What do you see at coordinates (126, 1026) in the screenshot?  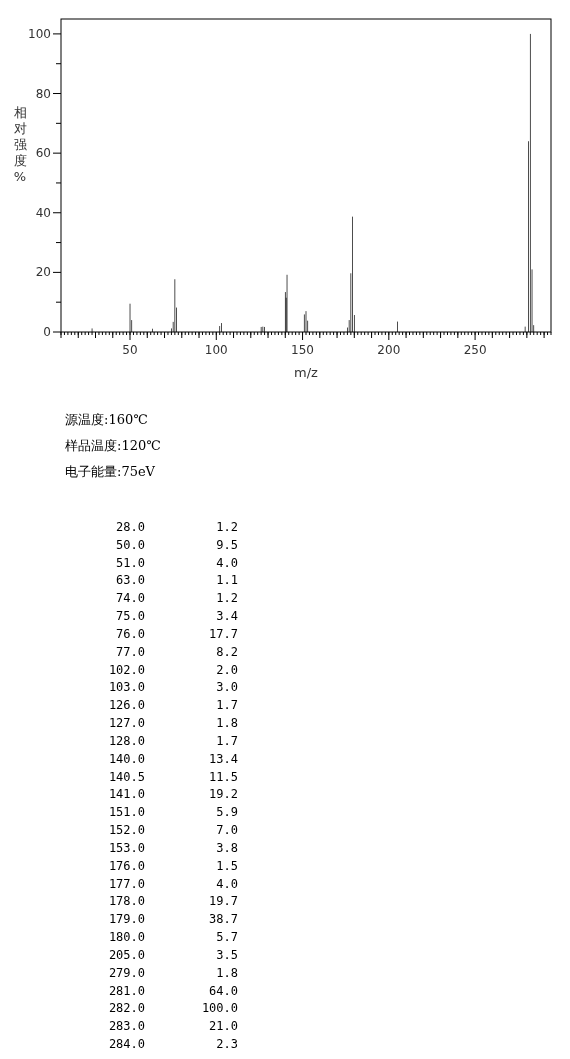 I see `text: 283.0` at bounding box center [126, 1026].